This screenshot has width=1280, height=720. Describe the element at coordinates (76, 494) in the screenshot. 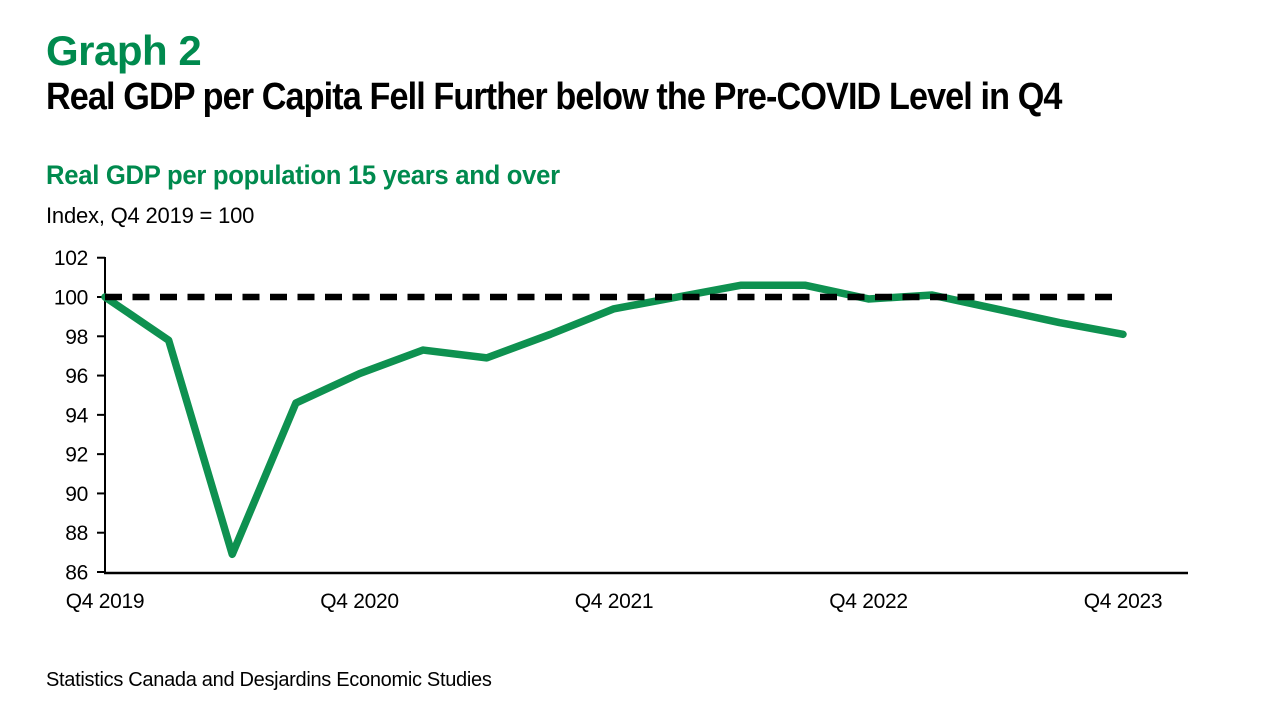

I see `y-axis-tick-label: 90` at that location.